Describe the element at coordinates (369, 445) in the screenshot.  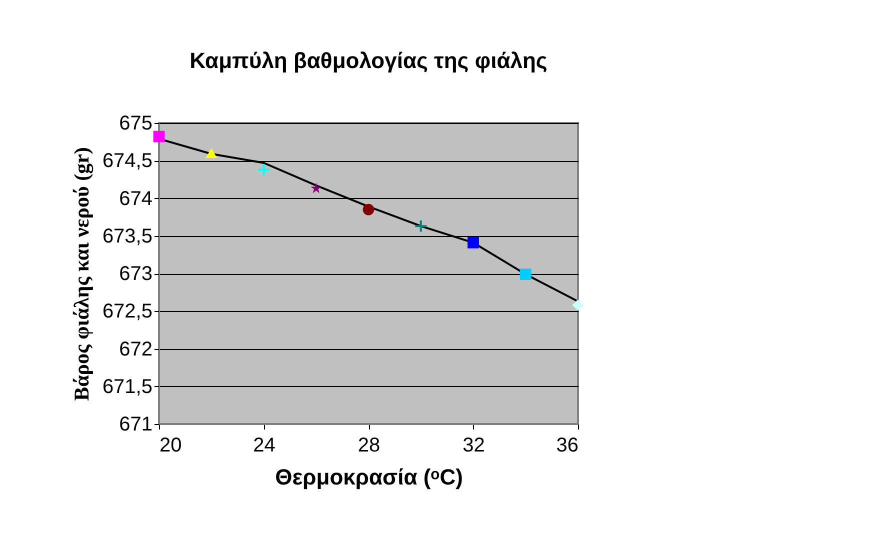
I see `x-tick-label: 28` at that location.